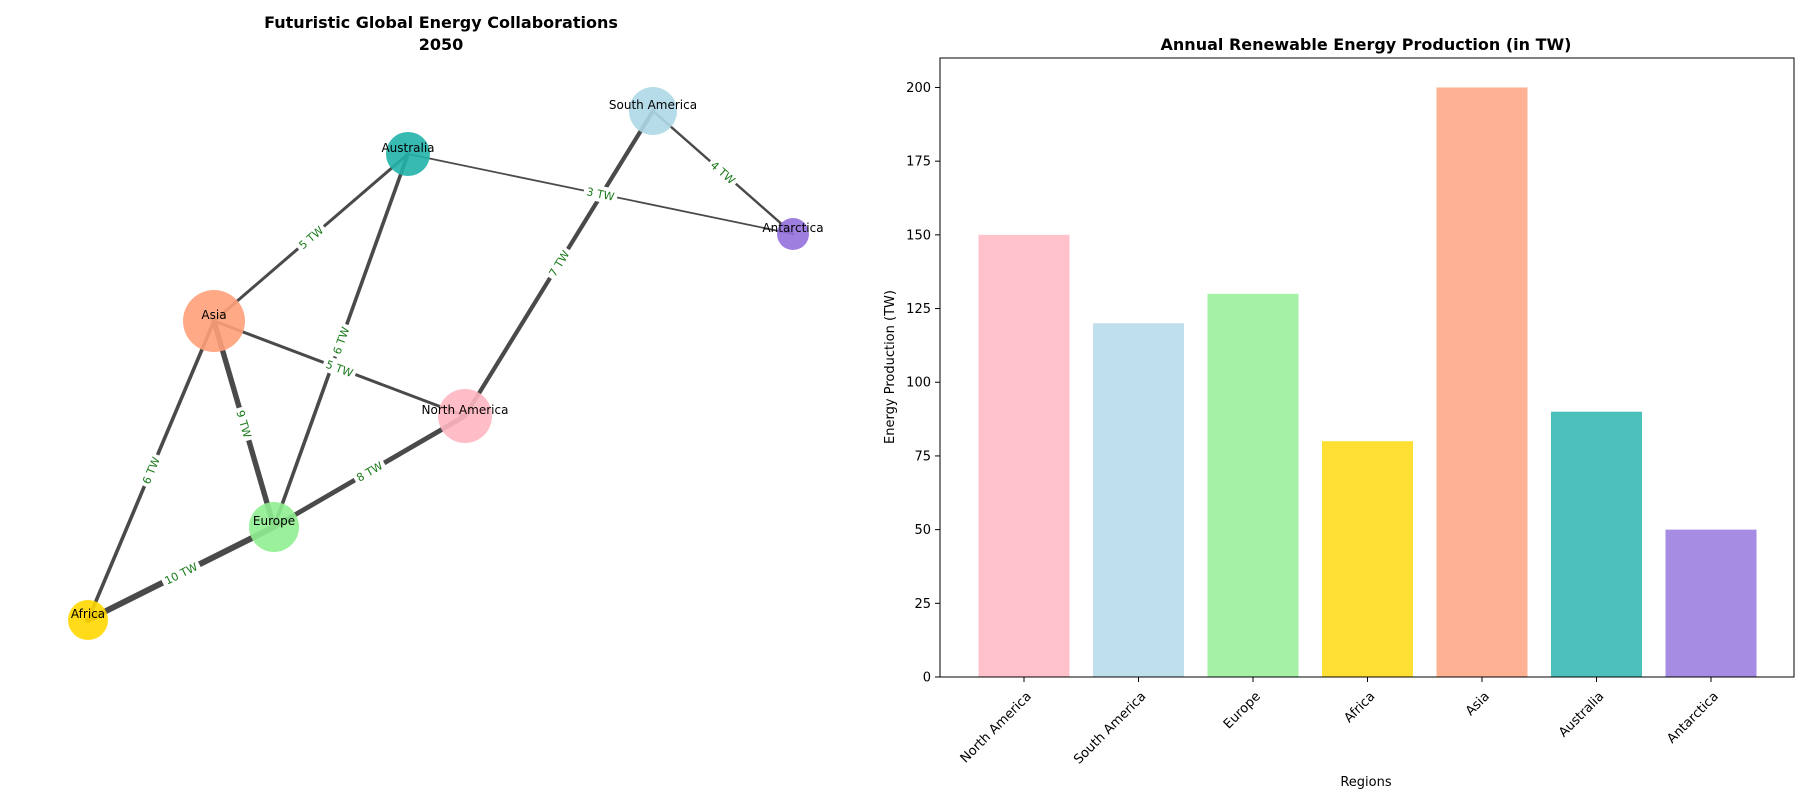  Describe the element at coordinates (407, 148) in the screenshot. I see `node-label-australia: Australia` at that location.